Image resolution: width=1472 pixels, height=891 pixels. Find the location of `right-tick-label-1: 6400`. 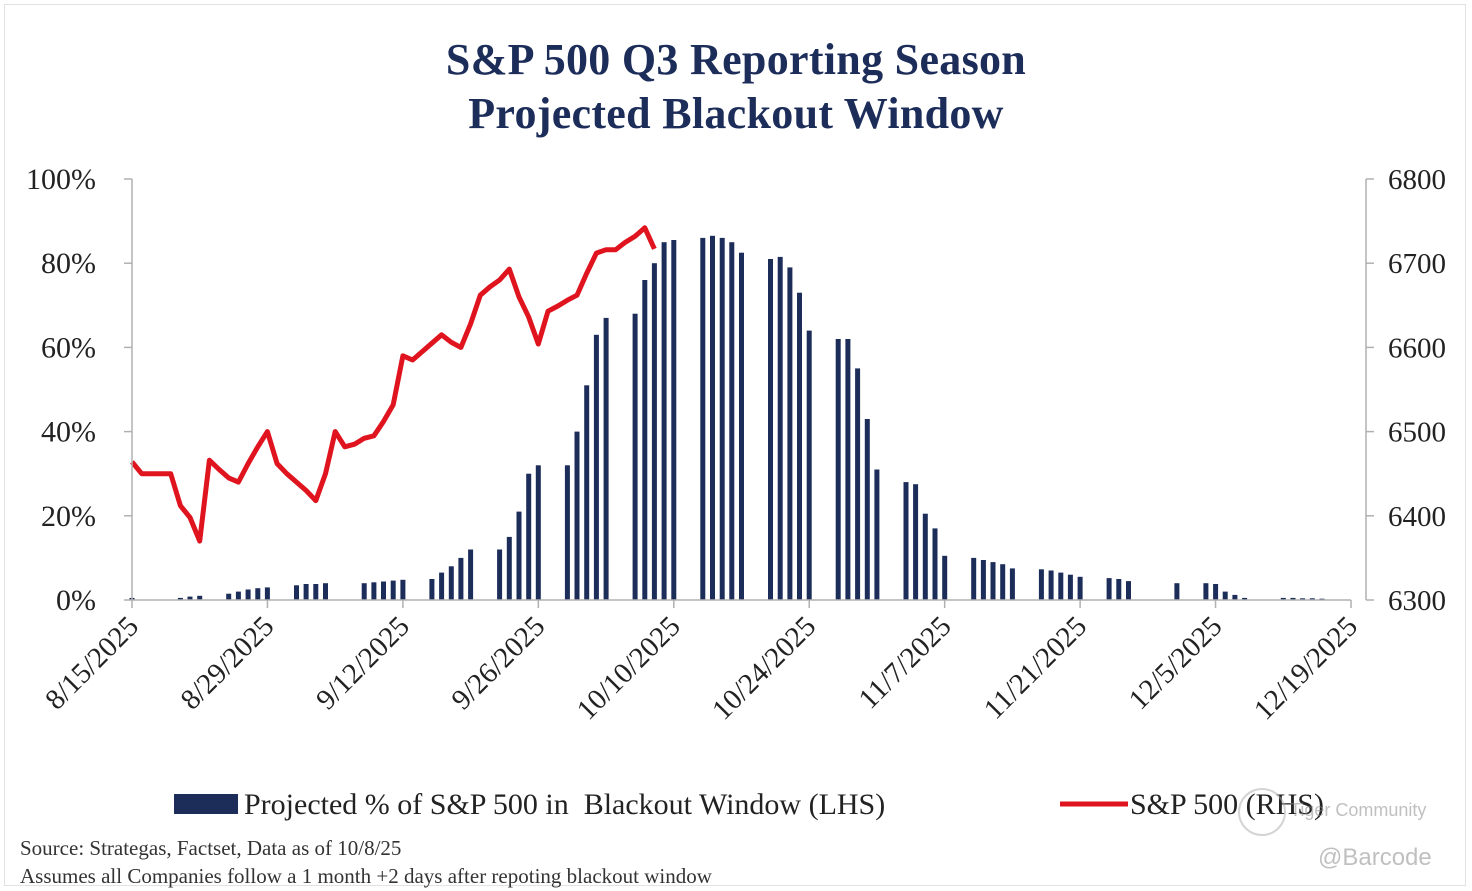

right-tick-label-1: 6400 is located at coordinates (1417, 517).